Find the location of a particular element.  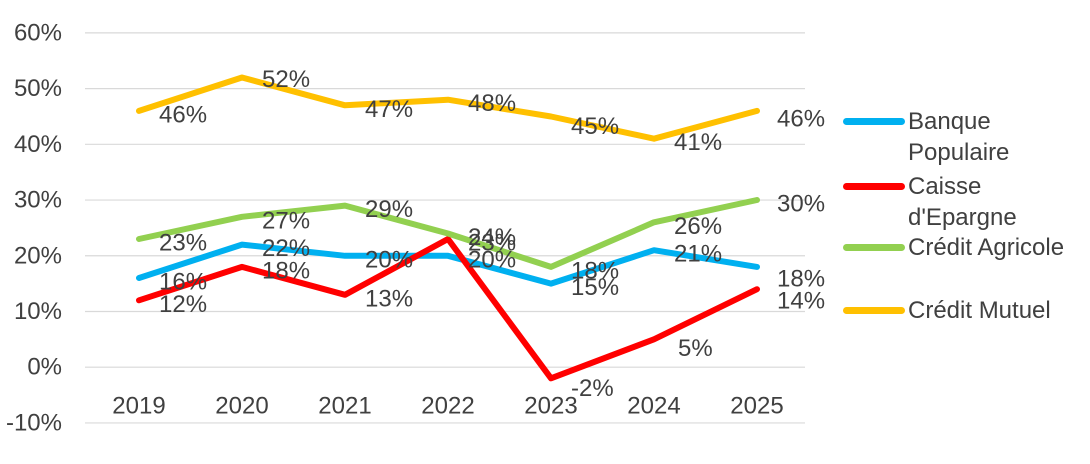

series-line-banque-populaire is located at coordinates (448, 264).